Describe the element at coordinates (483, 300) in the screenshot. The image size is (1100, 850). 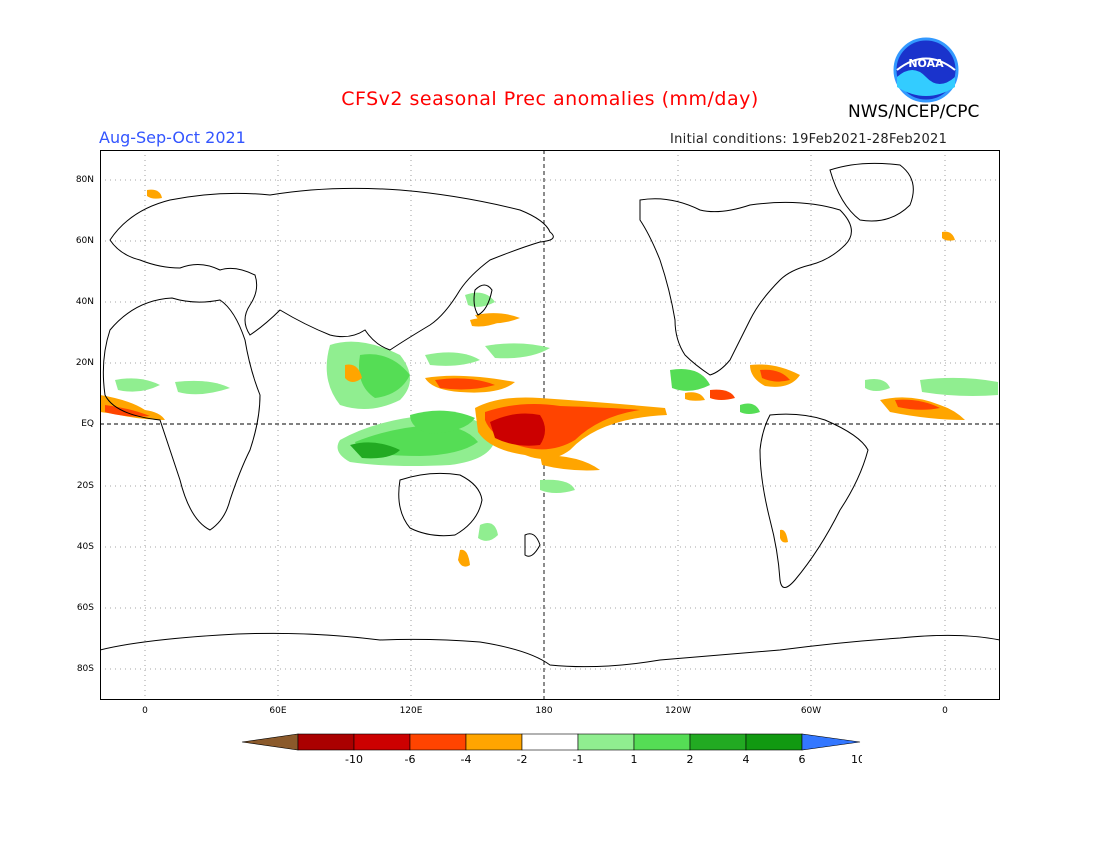
I see `coastline-japan` at that location.